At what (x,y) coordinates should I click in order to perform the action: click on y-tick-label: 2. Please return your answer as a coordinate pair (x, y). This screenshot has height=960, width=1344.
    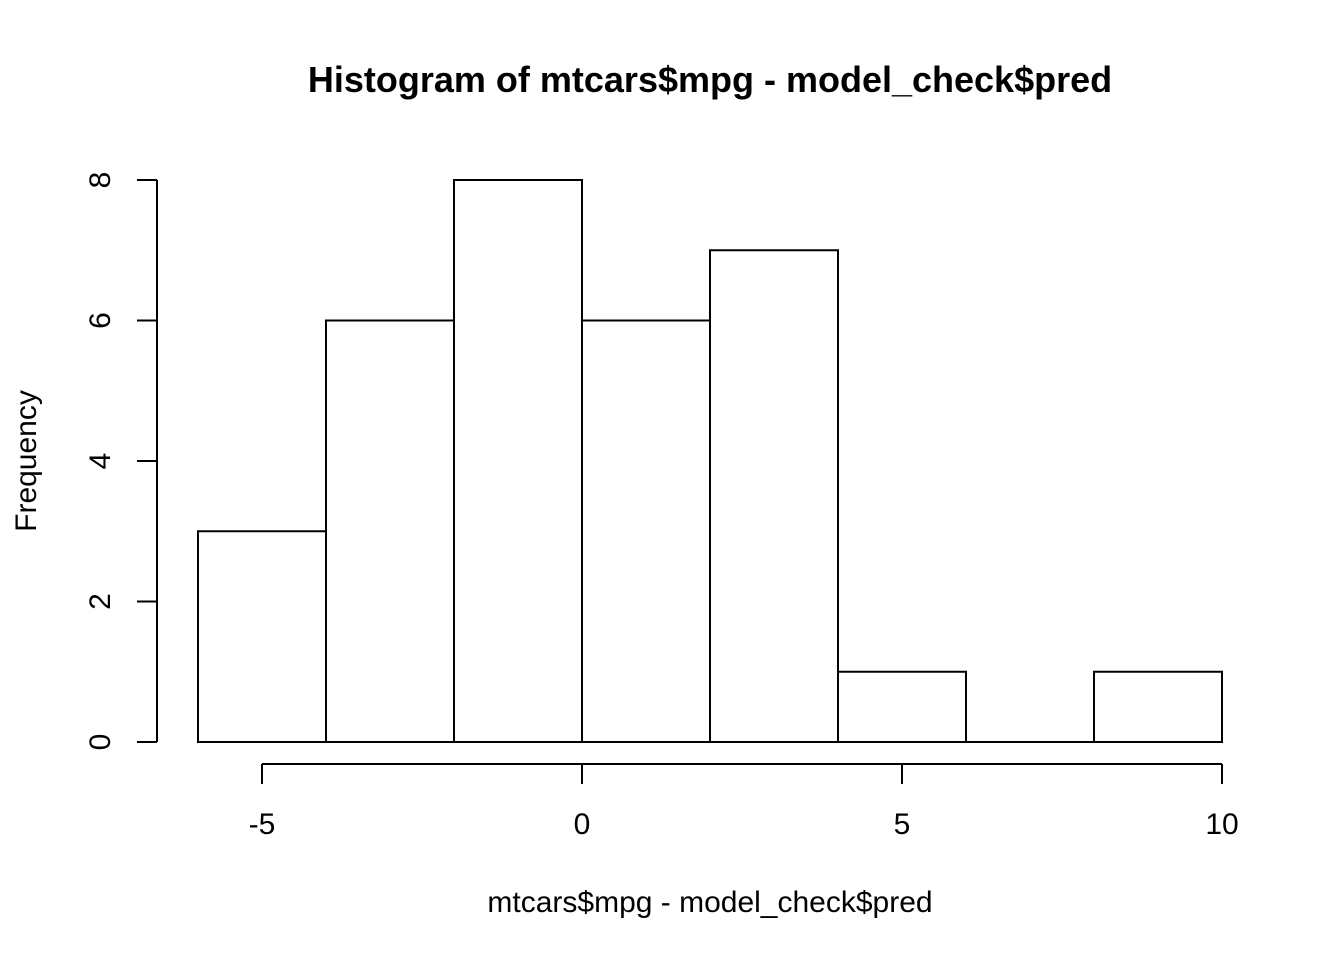
    Looking at the image, I should click on (100, 601).